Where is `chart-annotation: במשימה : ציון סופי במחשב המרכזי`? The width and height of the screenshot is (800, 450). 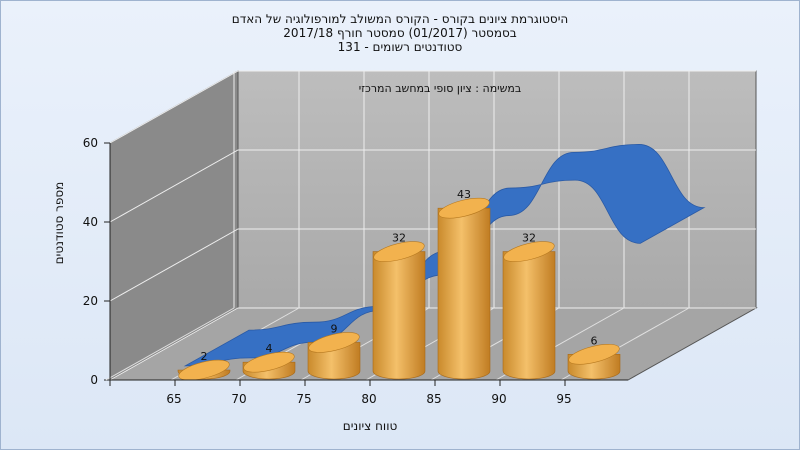
chart-annotation: במשימה : ציון סופי במחשב המרכזי is located at coordinates (440, 88).